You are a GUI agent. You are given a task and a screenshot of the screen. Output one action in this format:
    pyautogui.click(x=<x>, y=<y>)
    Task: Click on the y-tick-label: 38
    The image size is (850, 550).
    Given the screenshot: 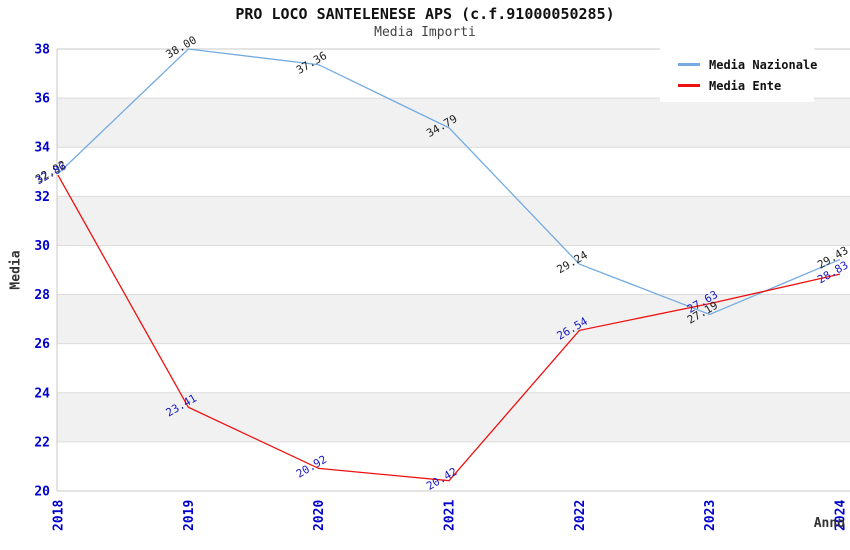 What is the action you would take?
    pyautogui.click(x=42, y=50)
    